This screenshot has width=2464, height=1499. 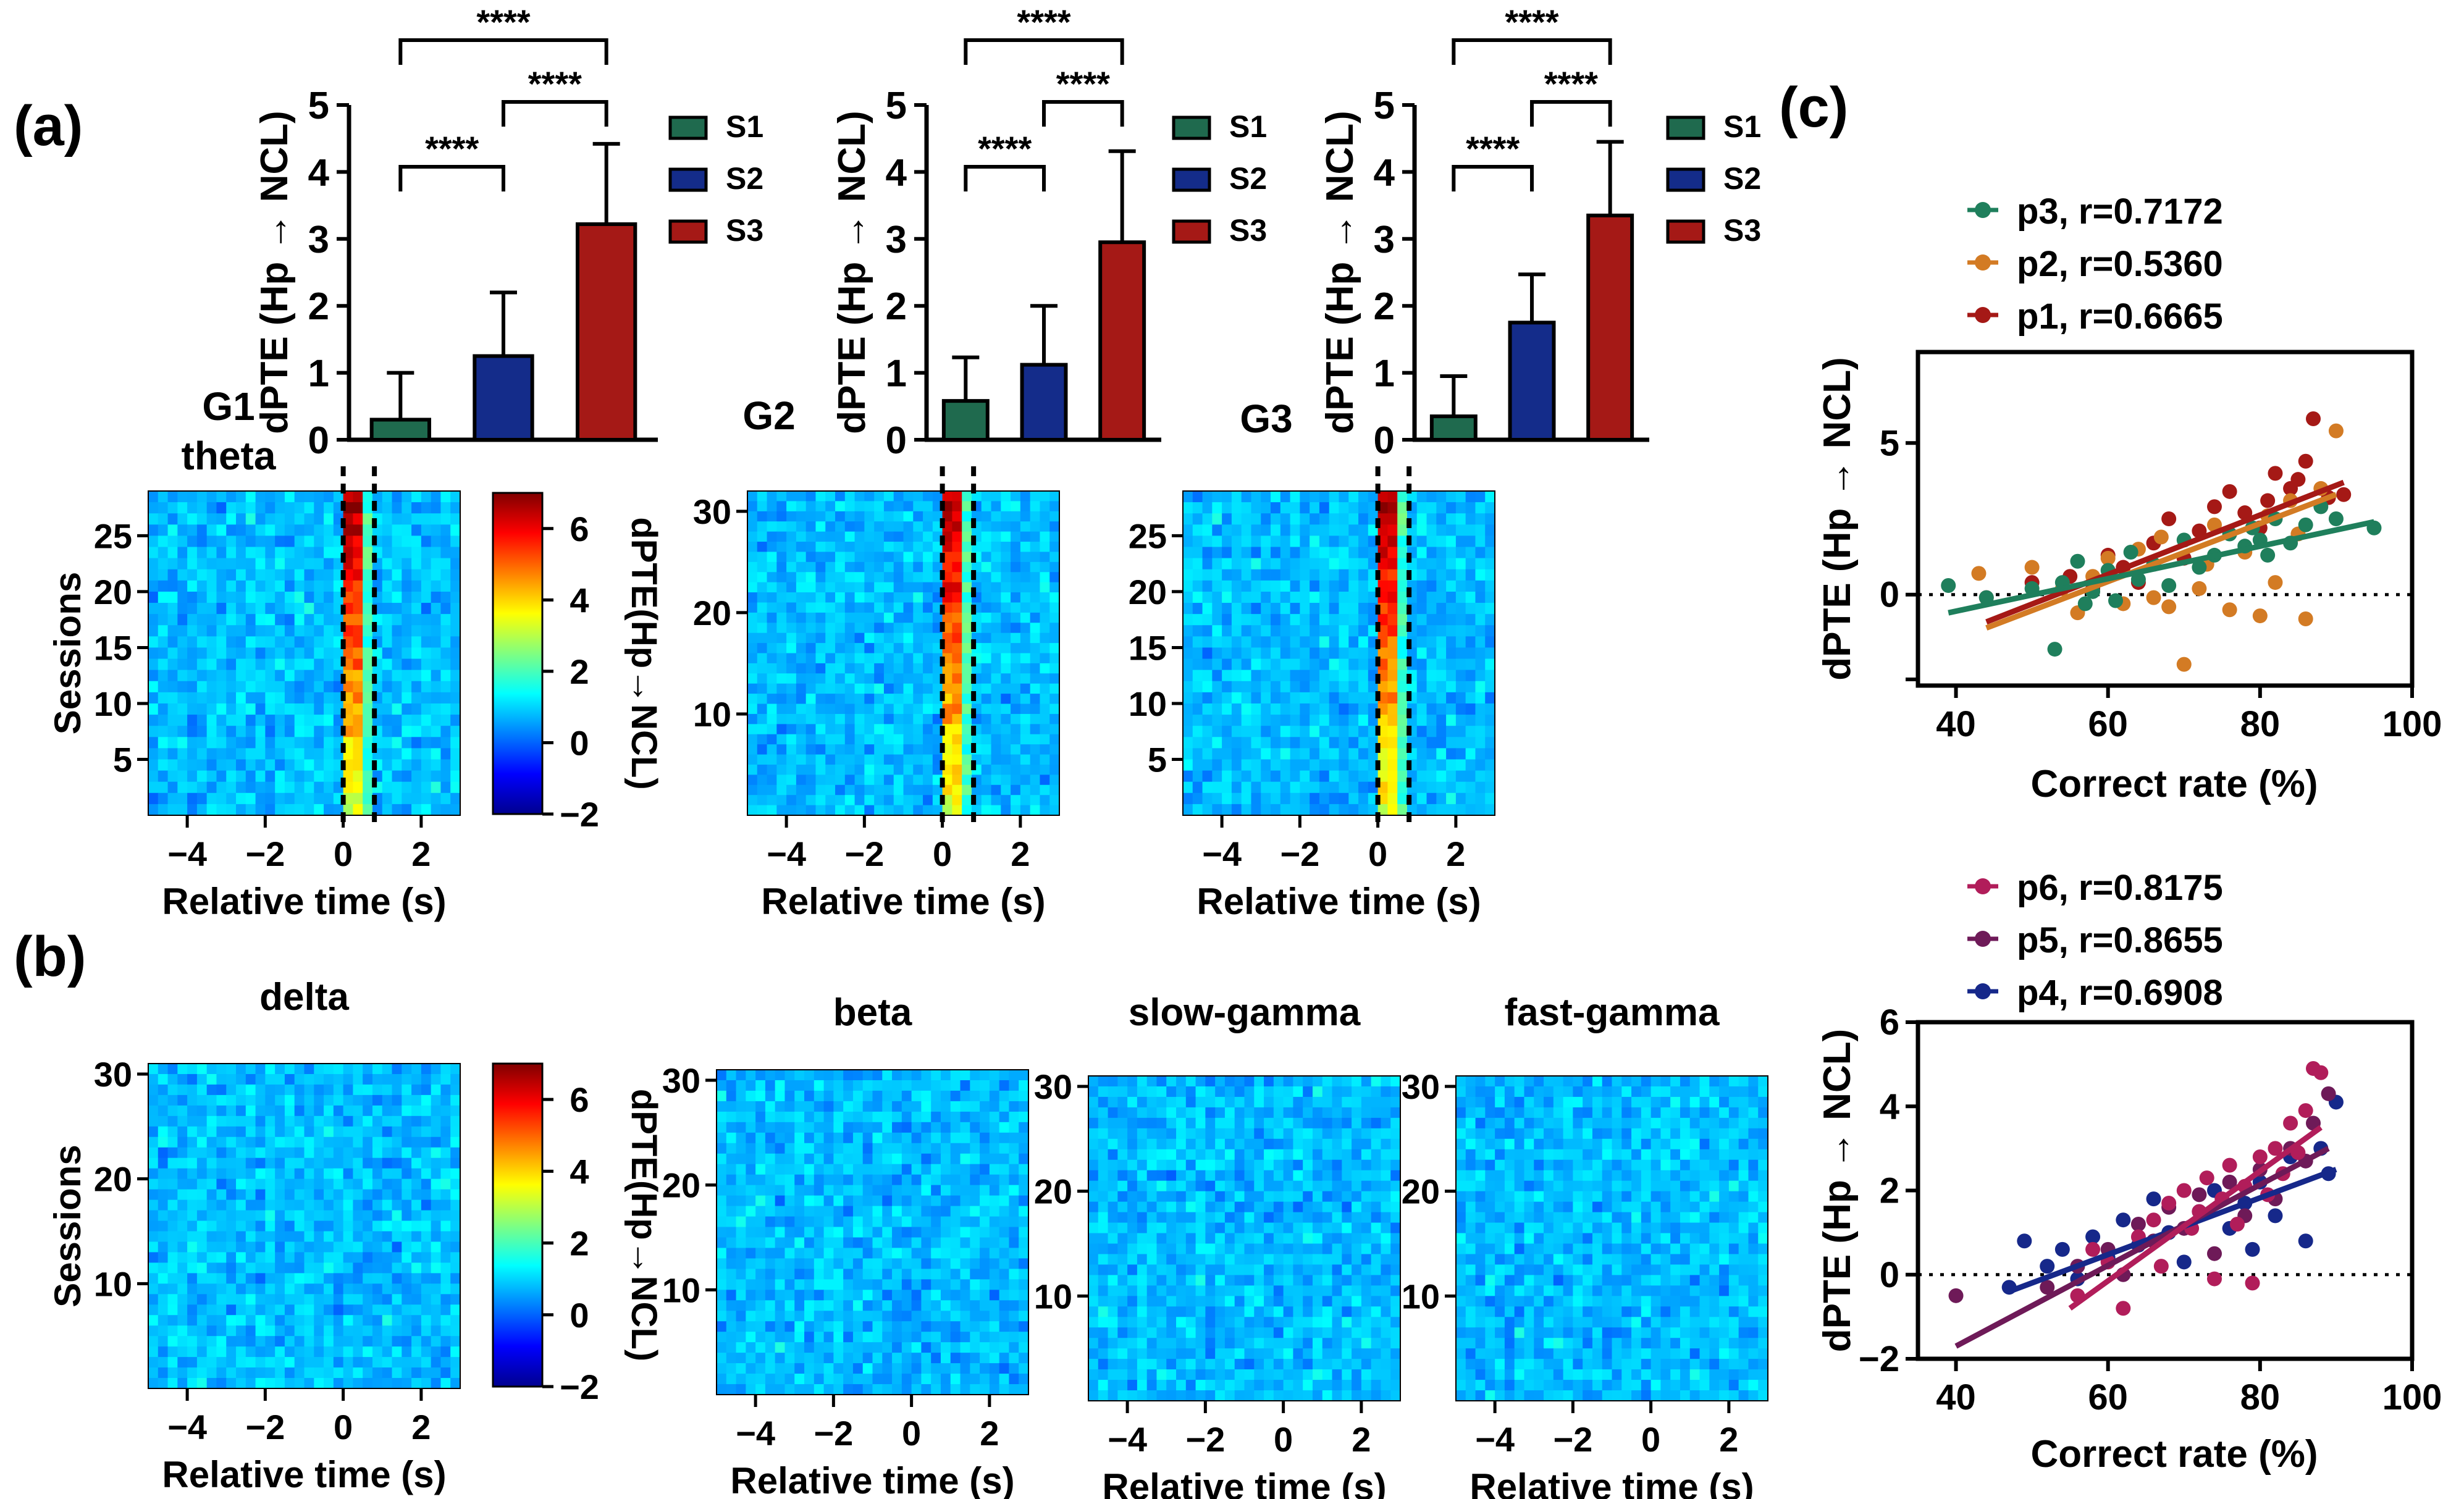 What do you see at coordinates (343, 853) in the screenshot?
I see `x-tick-label: 0` at bounding box center [343, 853].